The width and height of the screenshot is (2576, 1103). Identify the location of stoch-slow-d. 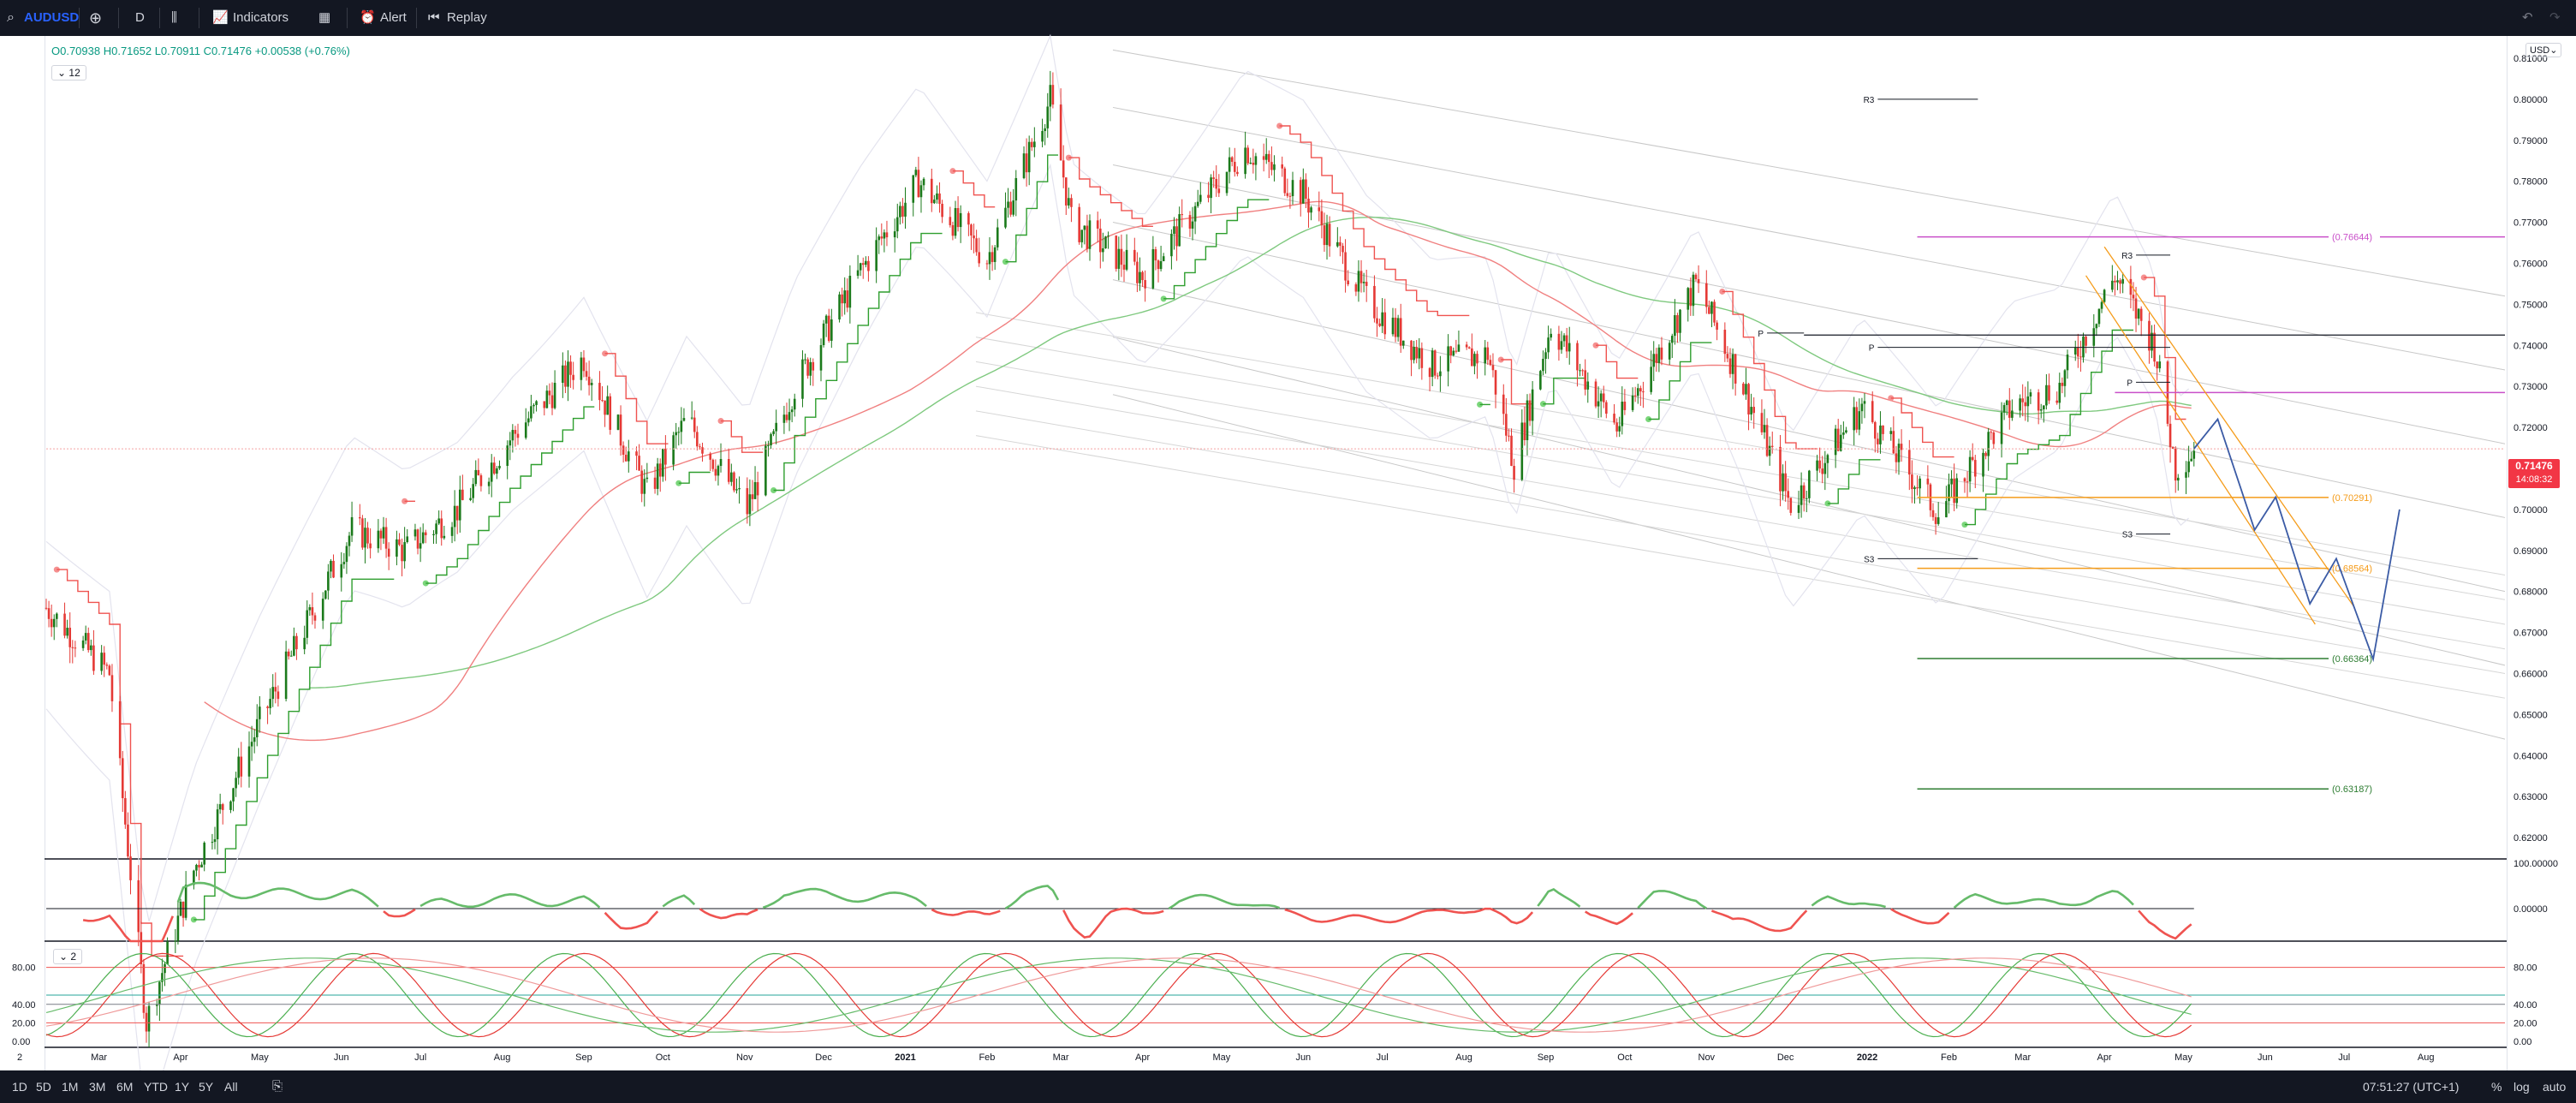
(1118, 995).